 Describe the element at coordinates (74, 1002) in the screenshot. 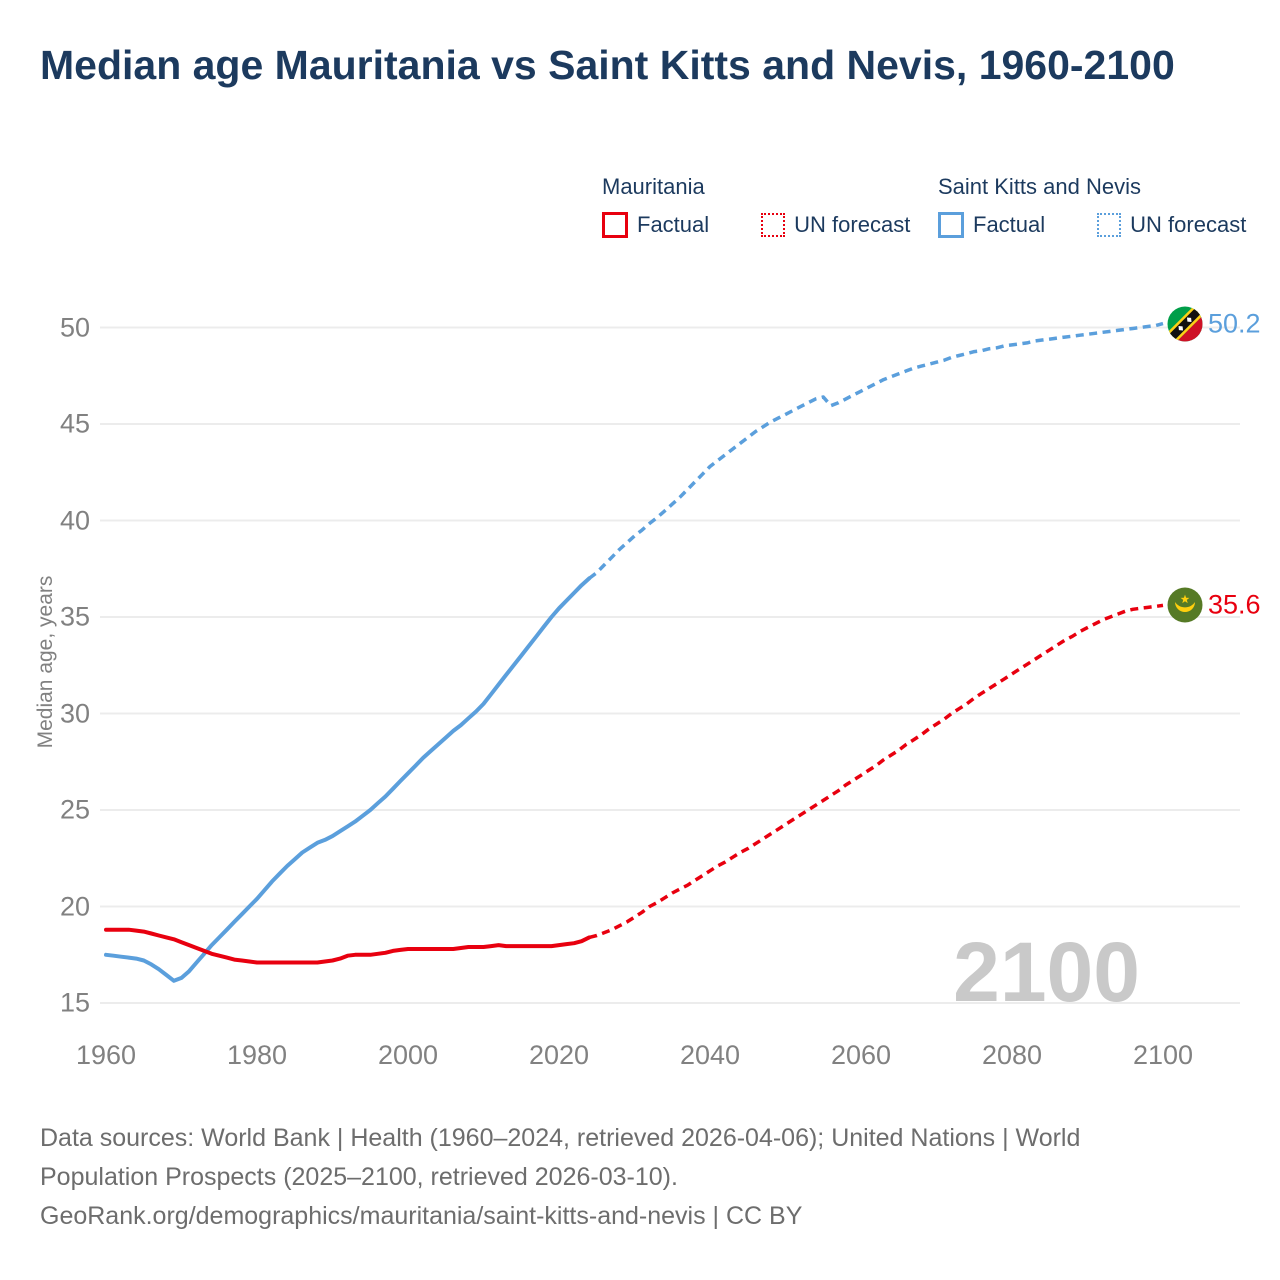

I see `y-tick-label: 15` at that location.